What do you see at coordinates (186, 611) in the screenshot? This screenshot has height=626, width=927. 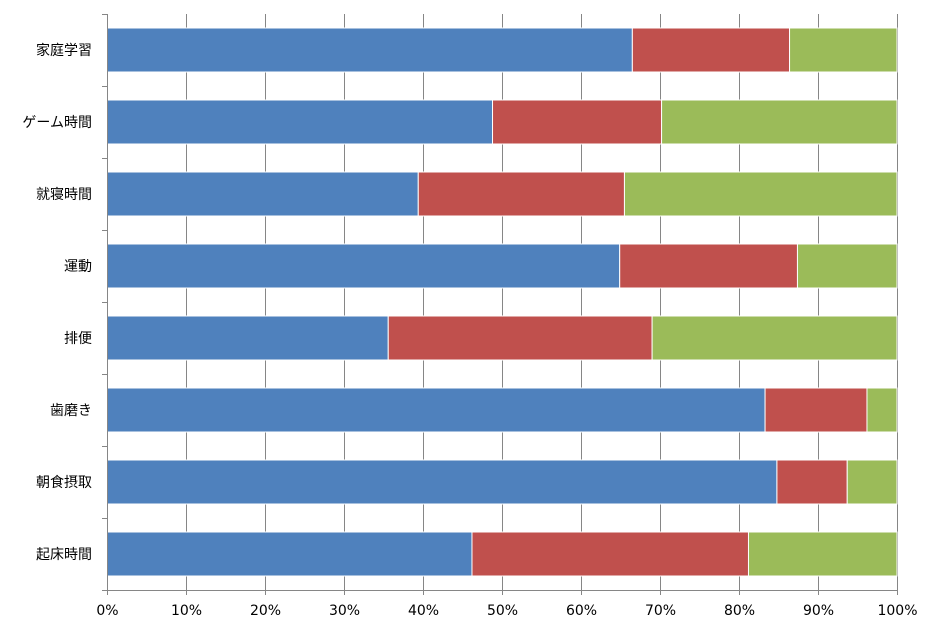 I see `x-tick-label-1: 10%` at bounding box center [186, 611].